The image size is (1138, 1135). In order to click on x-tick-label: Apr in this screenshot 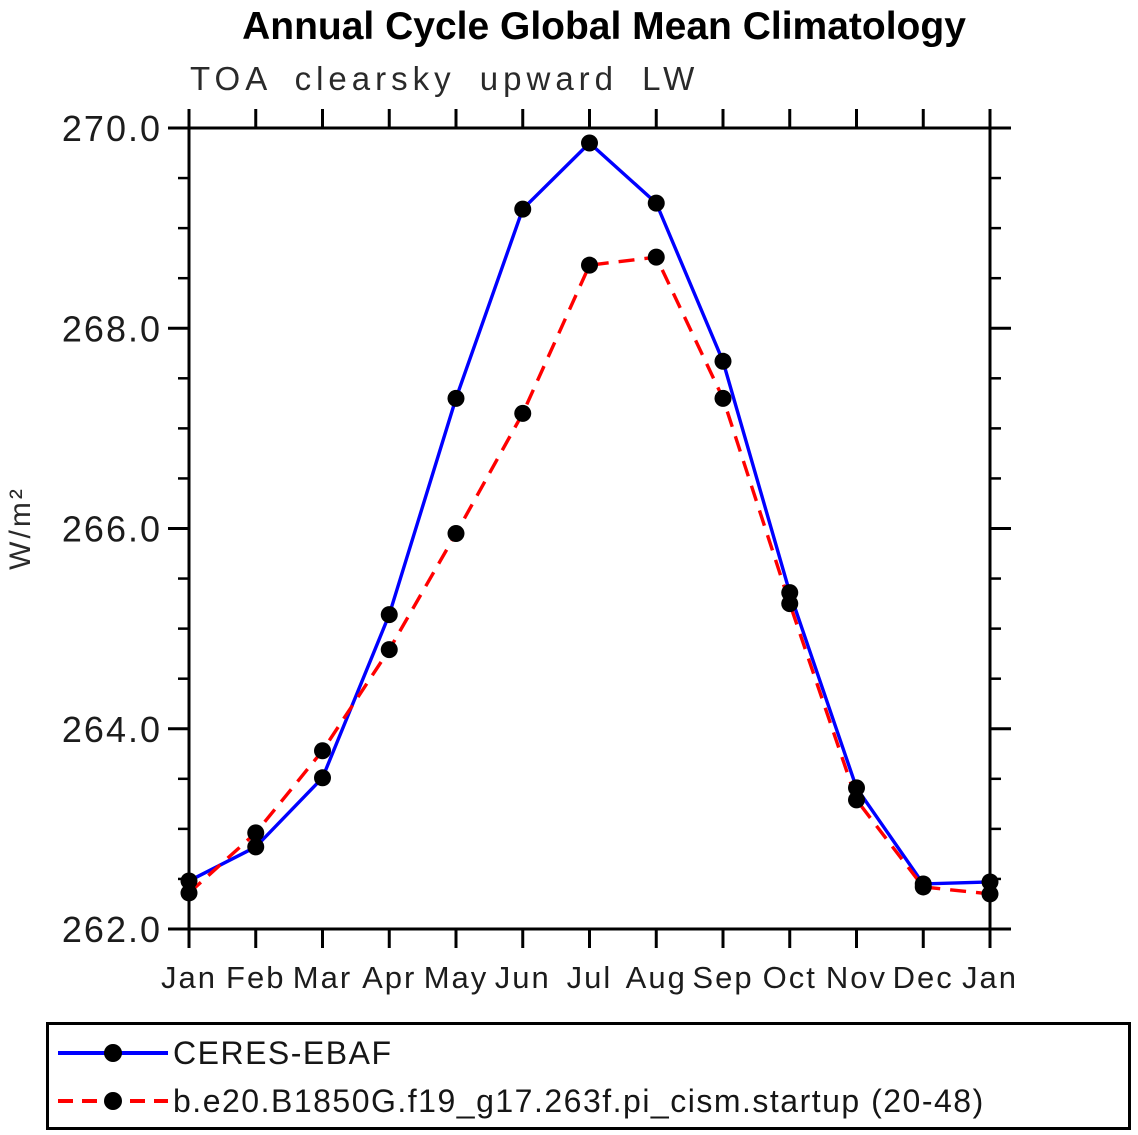, I will do `click(389, 977)`.